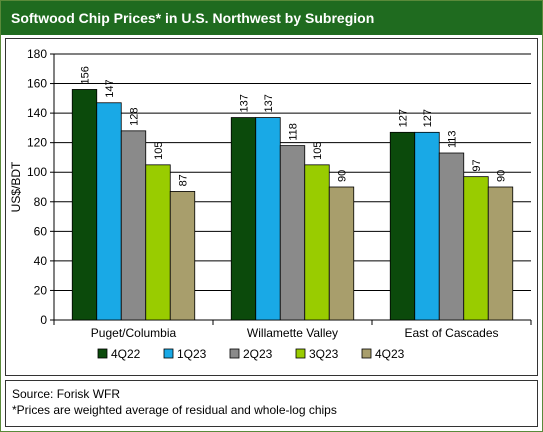 The image size is (543, 432). What do you see at coordinates (294, 132) in the screenshot?
I see `data-label: 118` at bounding box center [294, 132].